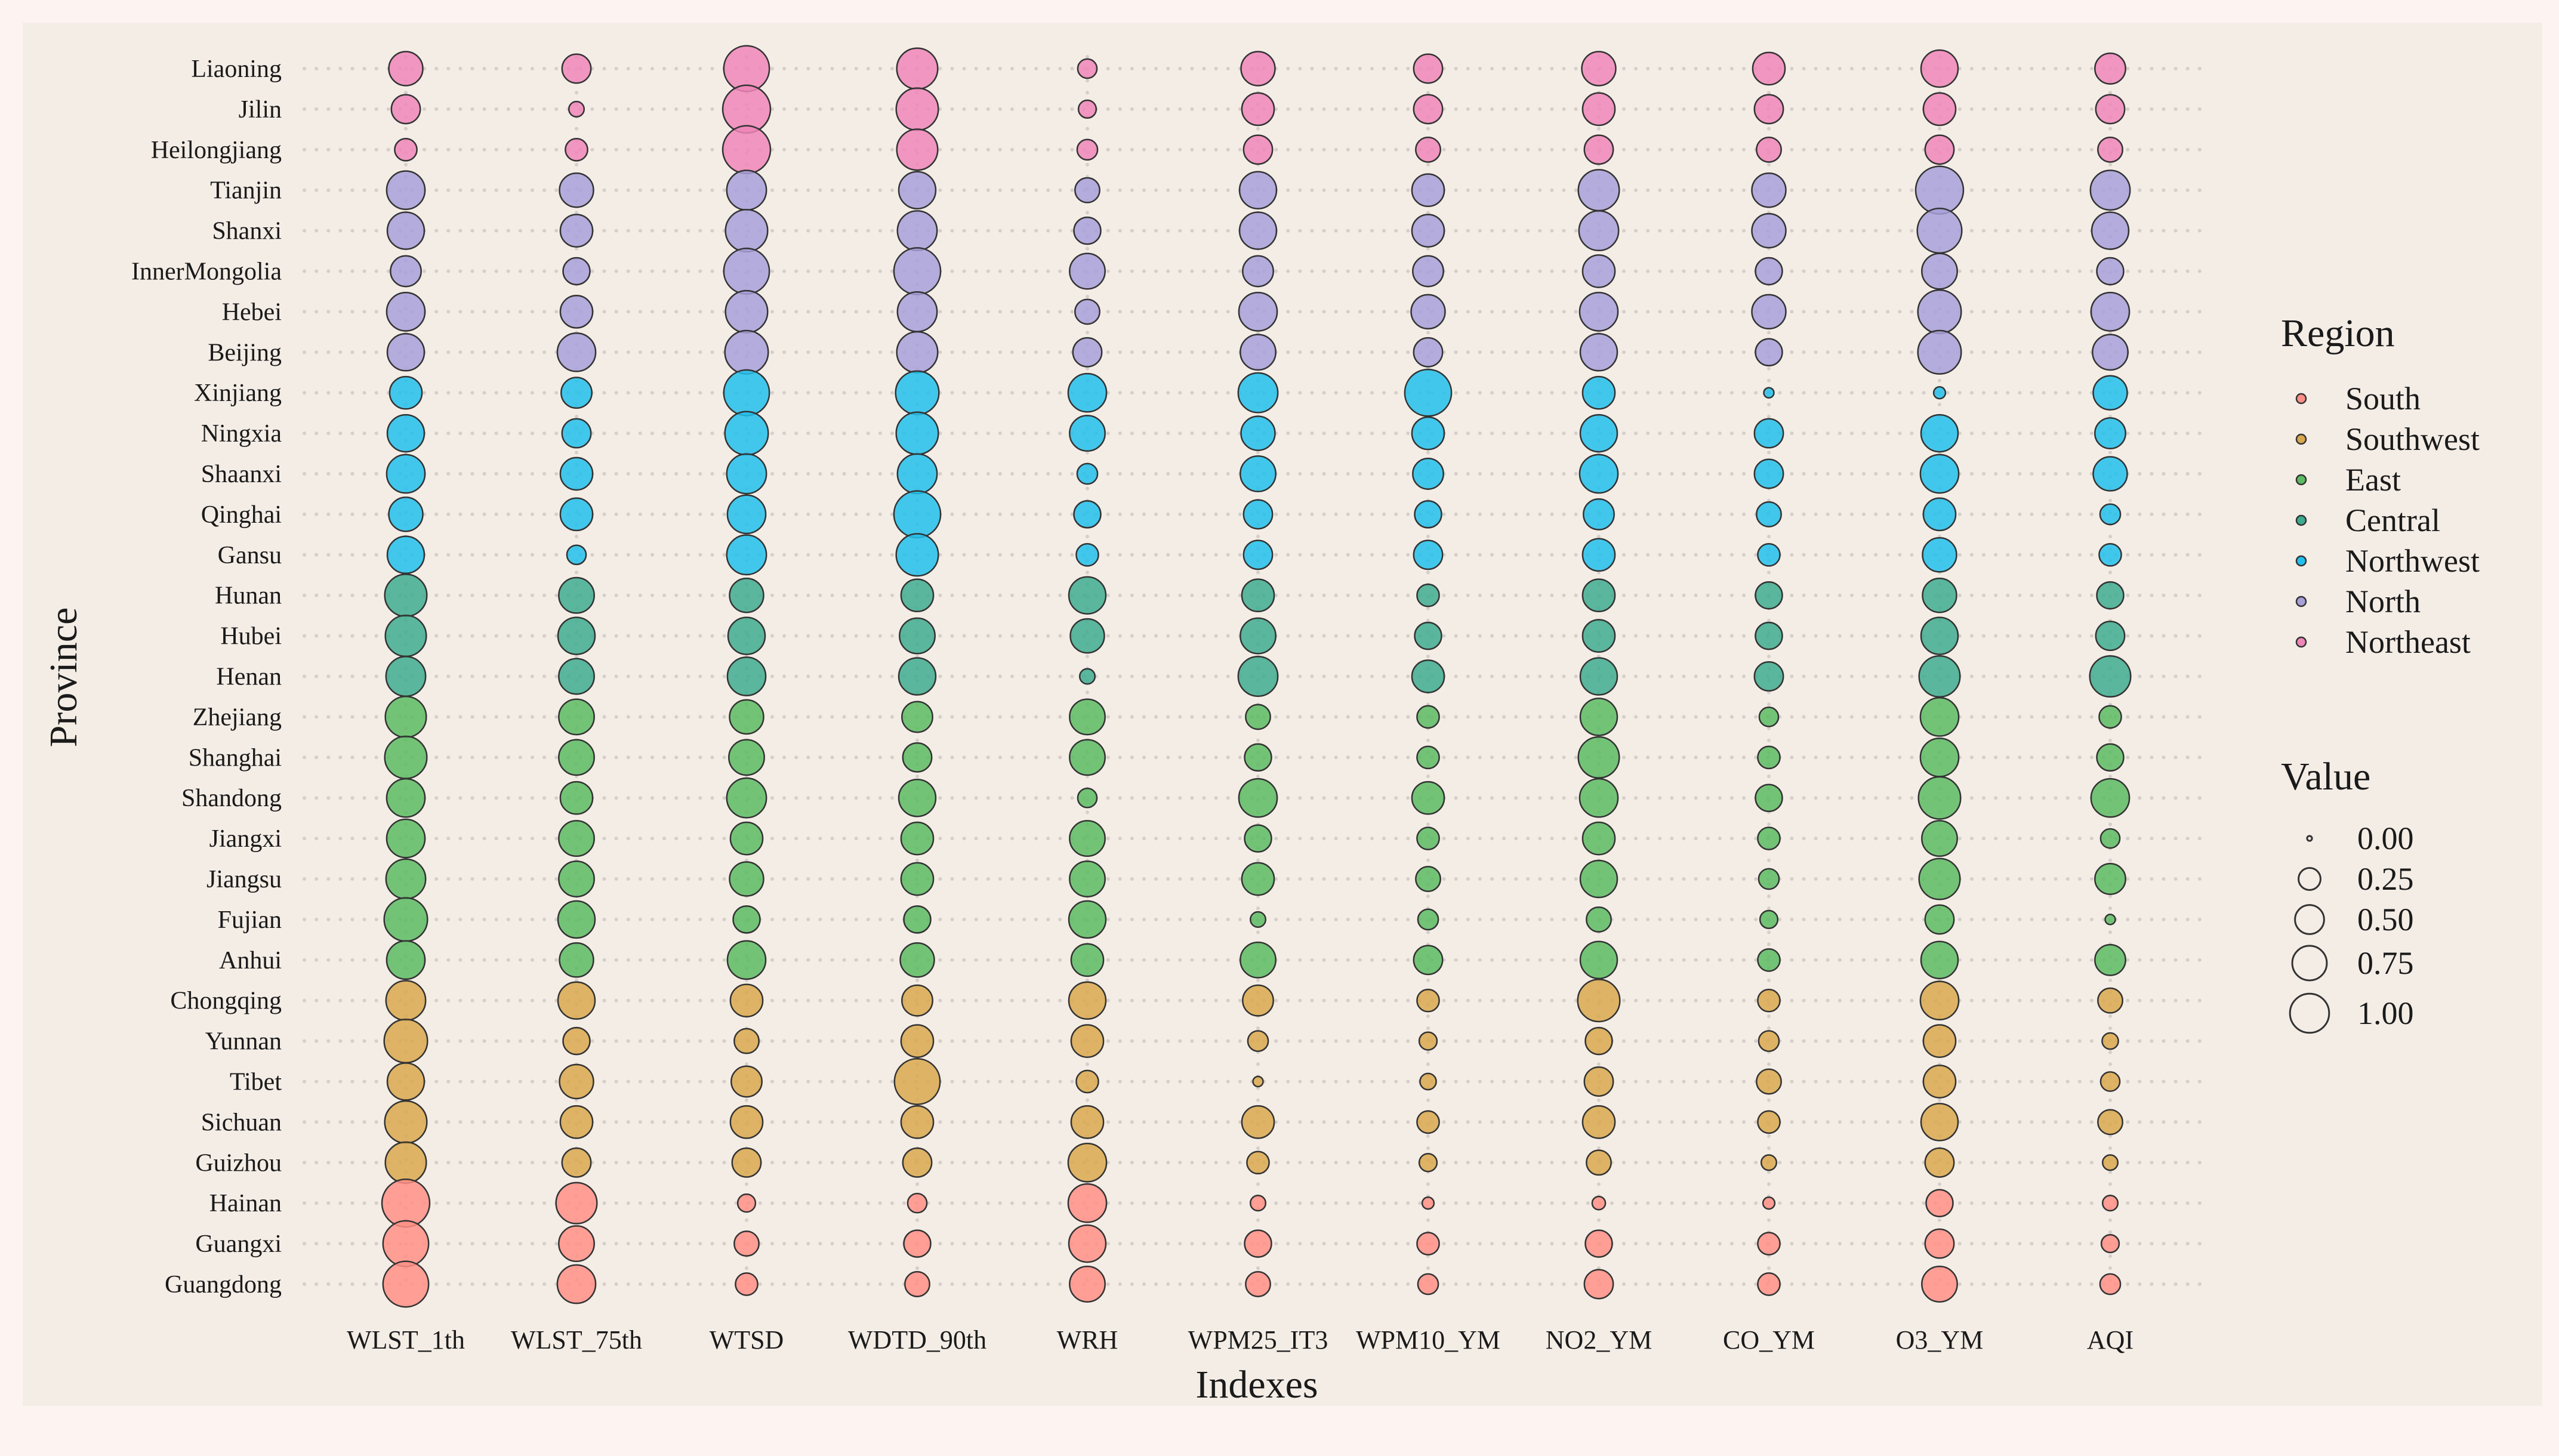 The height and width of the screenshot is (1456, 2559). I want to click on bubble-beijing-wlst-1th, so click(406, 352).